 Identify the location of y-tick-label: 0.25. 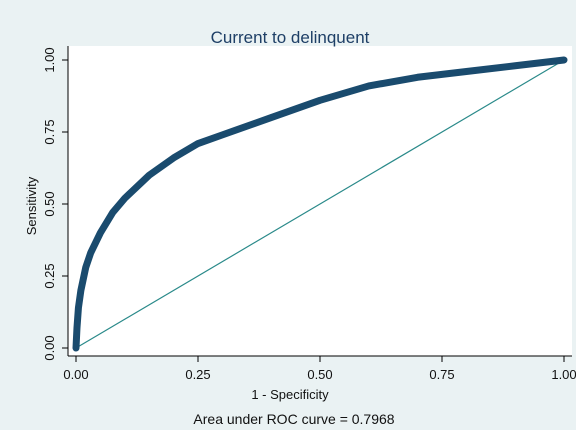
(49, 275).